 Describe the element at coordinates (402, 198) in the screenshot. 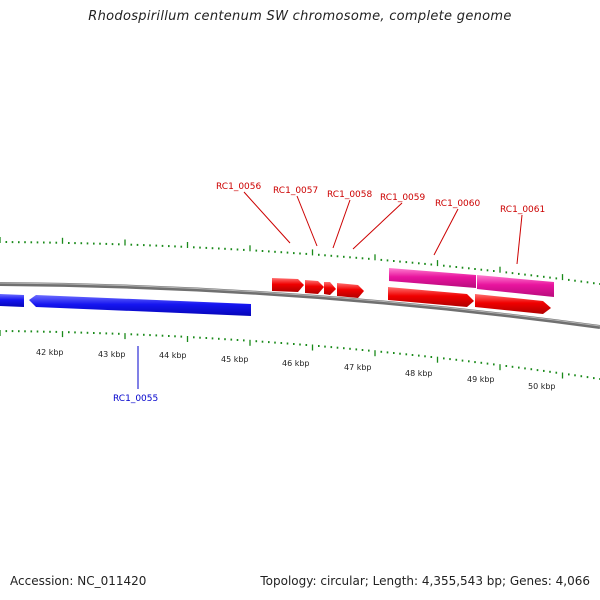

I see `gene-label-rc1-0059: RC1_0059` at that location.